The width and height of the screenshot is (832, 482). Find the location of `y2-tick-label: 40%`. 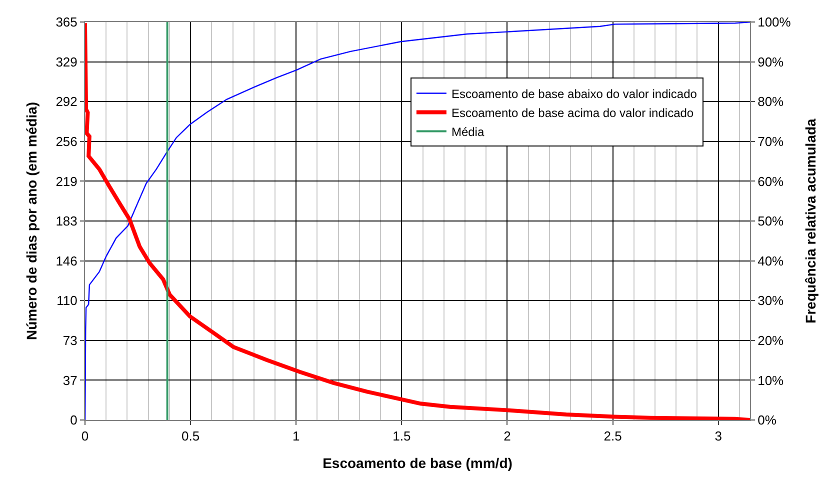

y2-tick-label: 40% is located at coordinates (771, 260).